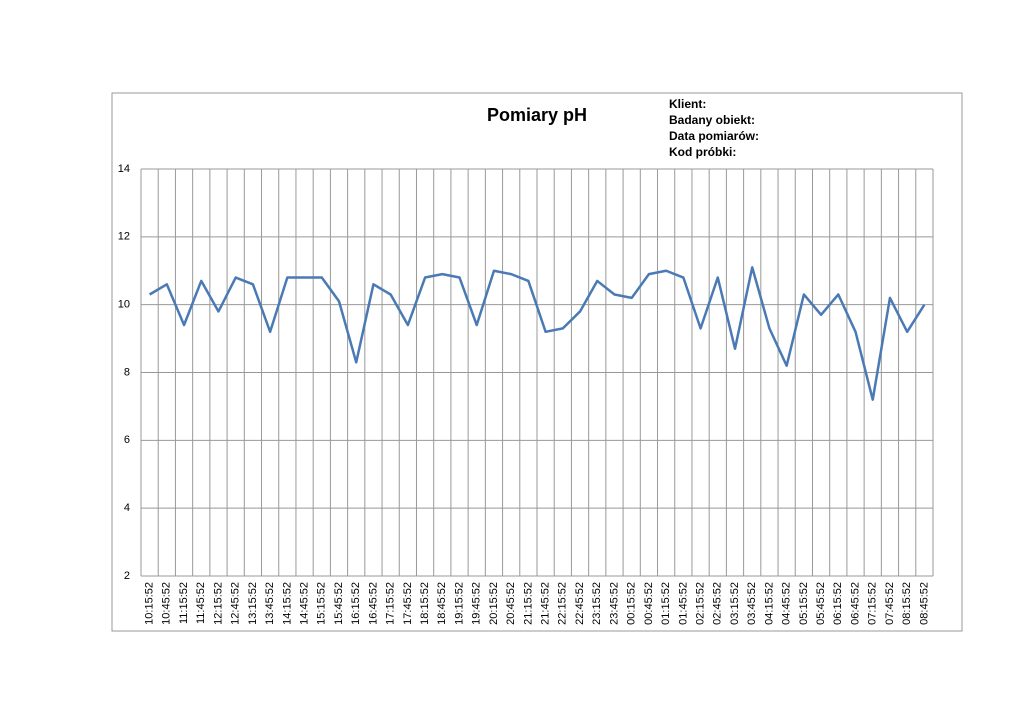  What do you see at coordinates (687, 104) in the screenshot?
I see `info-label: Klient:` at bounding box center [687, 104].